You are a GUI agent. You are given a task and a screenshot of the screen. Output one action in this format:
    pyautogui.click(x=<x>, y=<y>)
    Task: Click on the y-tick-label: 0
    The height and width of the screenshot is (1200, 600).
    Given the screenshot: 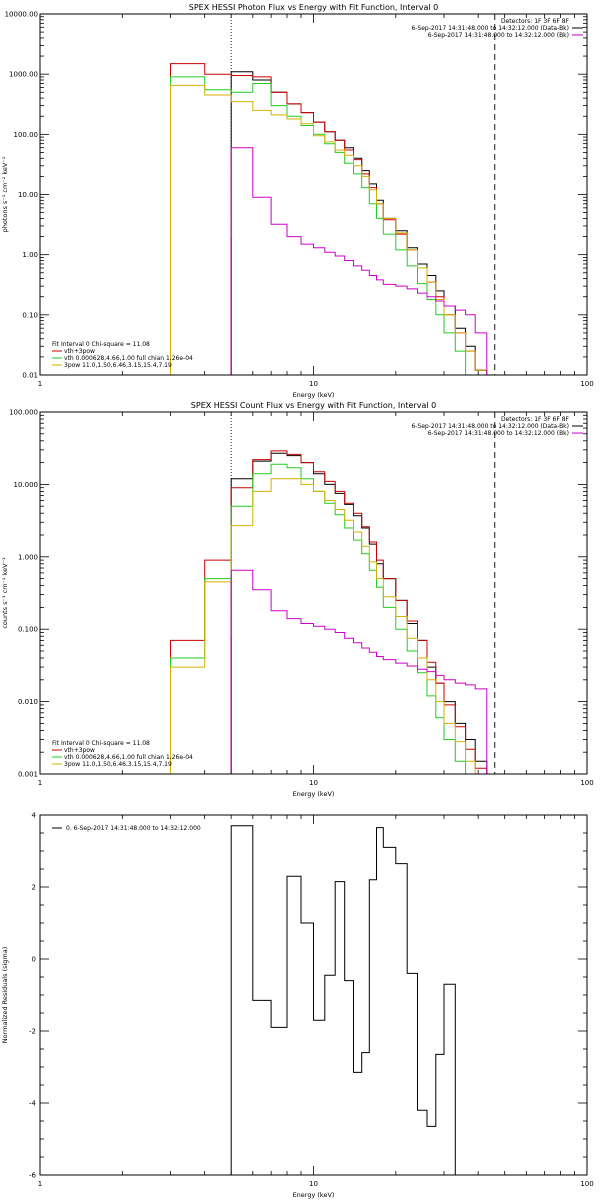 What is the action you would take?
    pyautogui.click(x=34, y=960)
    